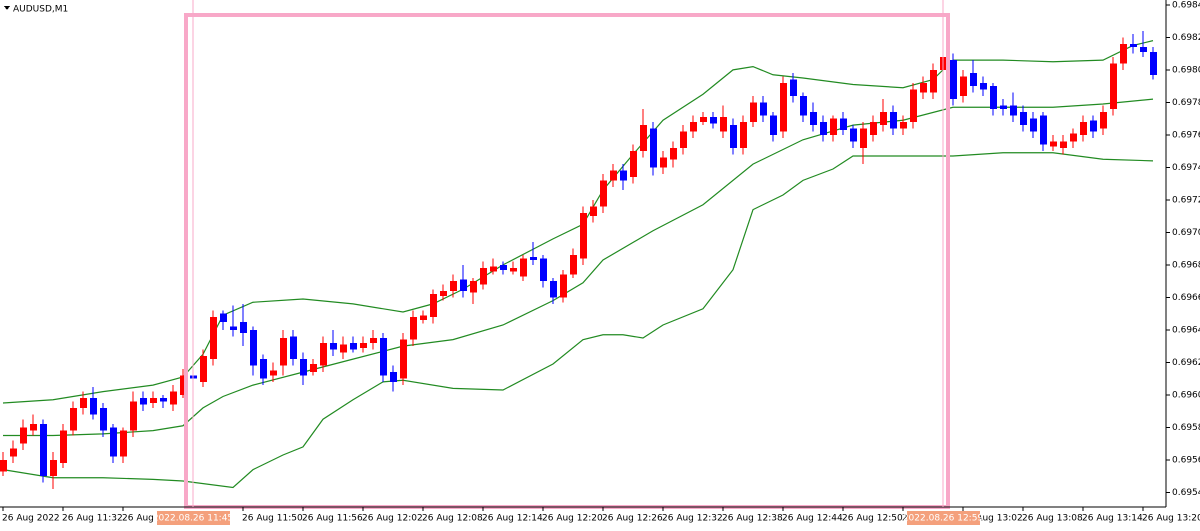 The height and width of the screenshot is (531, 1200). I want to click on y-tick-label: 0.69560, so click(1186, 460).